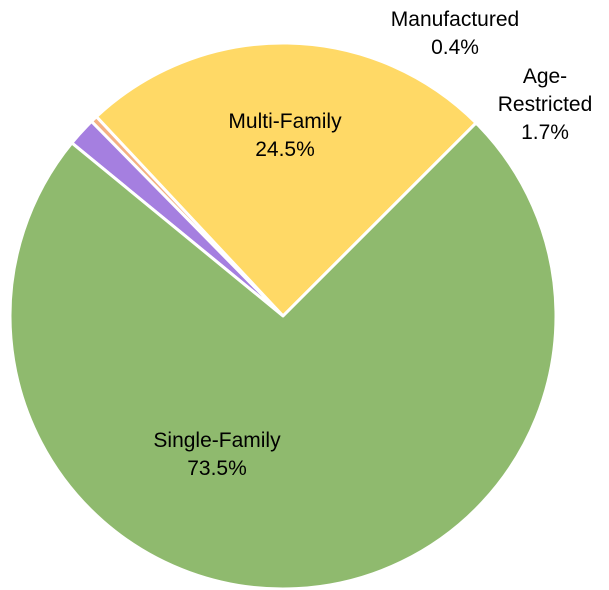 The height and width of the screenshot is (590, 609). I want to click on pie-label-manufactured: Manufactured 0.4%, so click(455, 33).